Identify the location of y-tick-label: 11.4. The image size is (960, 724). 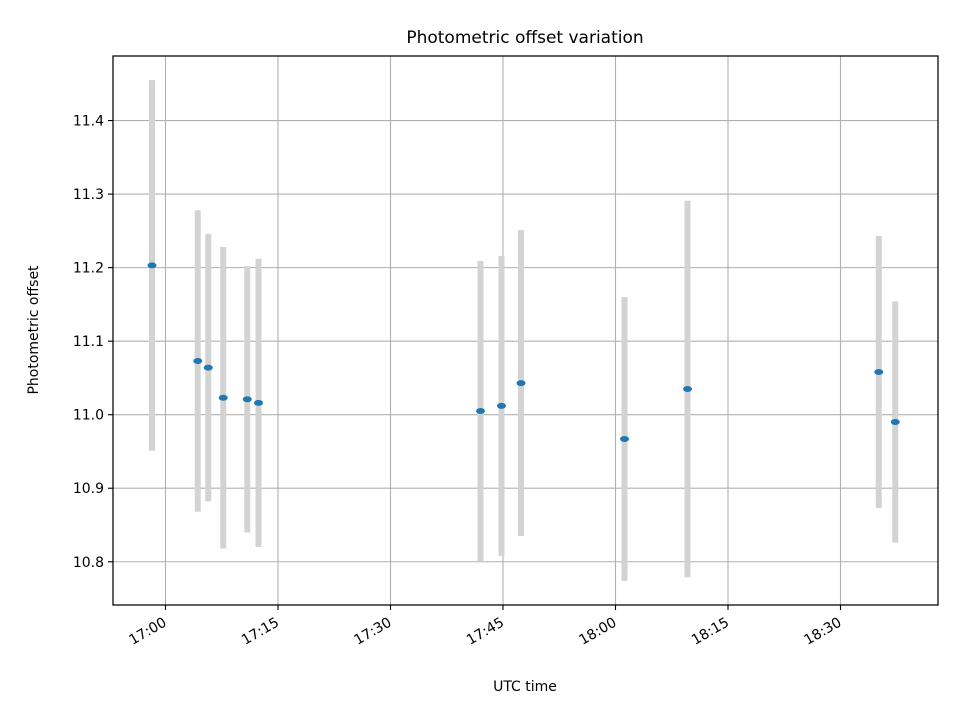
(88, 122).